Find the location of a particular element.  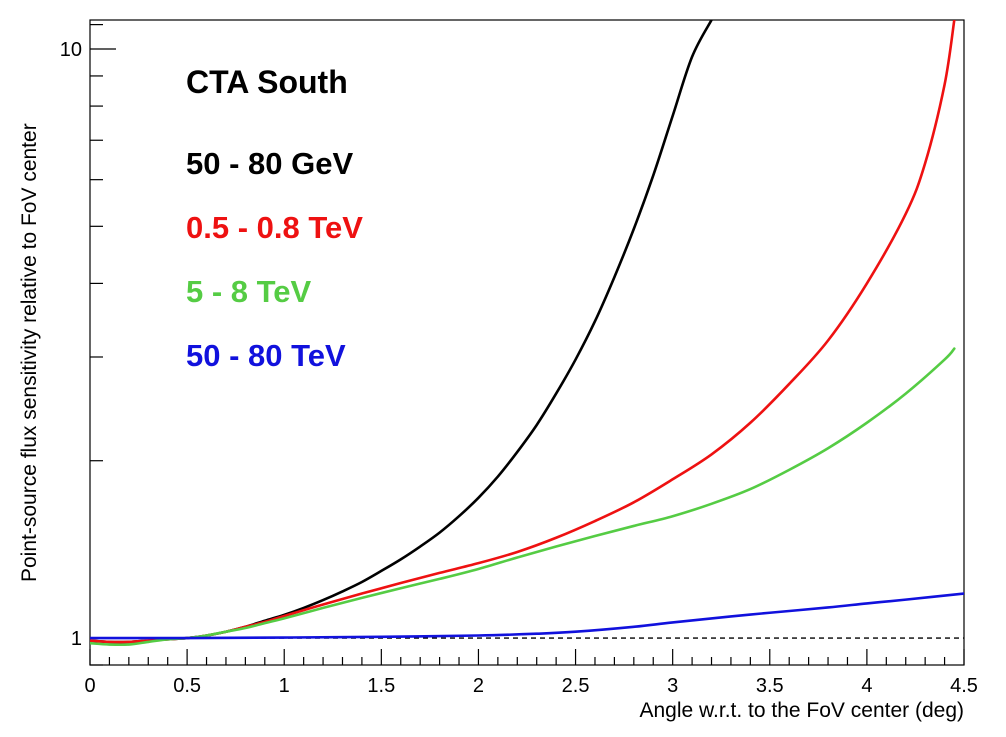

x-tick-label: 1 is located at coordinates (284, 686).